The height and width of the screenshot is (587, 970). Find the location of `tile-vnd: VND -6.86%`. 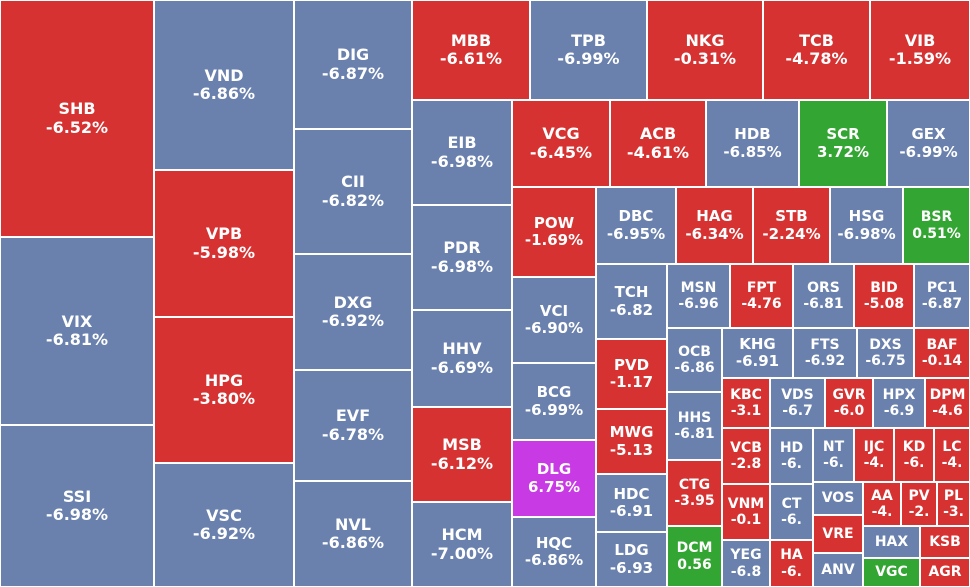

tile-vnd: VND -6.86% is located at coordinates (224, 85).